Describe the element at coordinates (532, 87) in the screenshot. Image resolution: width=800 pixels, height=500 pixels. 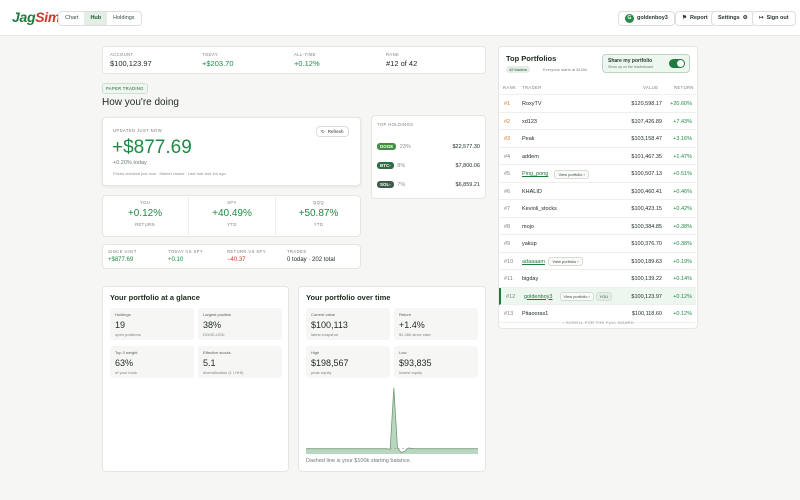
I see `col-trader: TRADER` at that location.